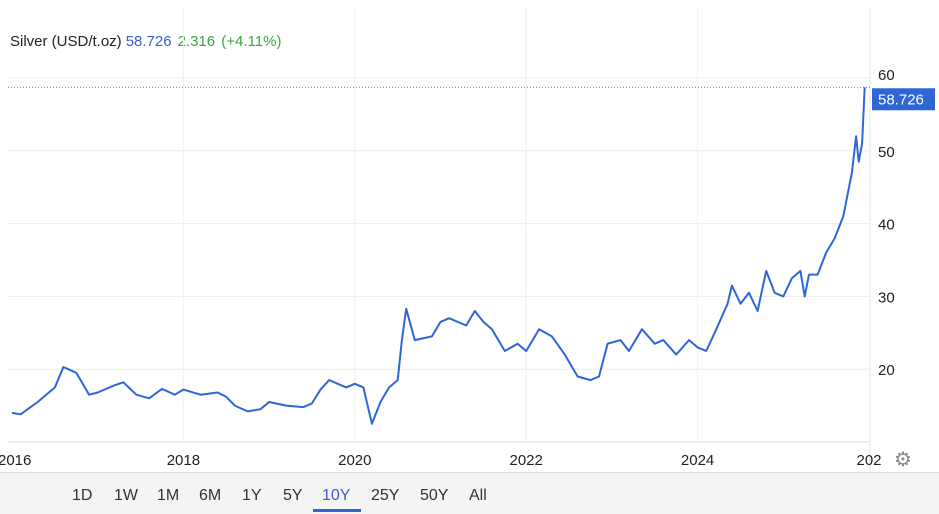 This screenshot has height=514, width=939. What do you see at coordinates (66, 41) in the screenshot?
I see `instrument-title: Silver (USD/t.oz)` at bounding box center [66, 41].